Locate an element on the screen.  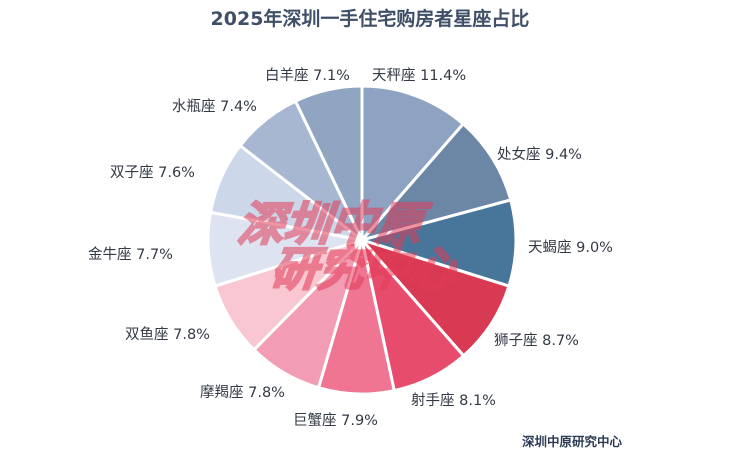
slice-label-2: 处女座 9.4% is located at coordinates (539, 154).